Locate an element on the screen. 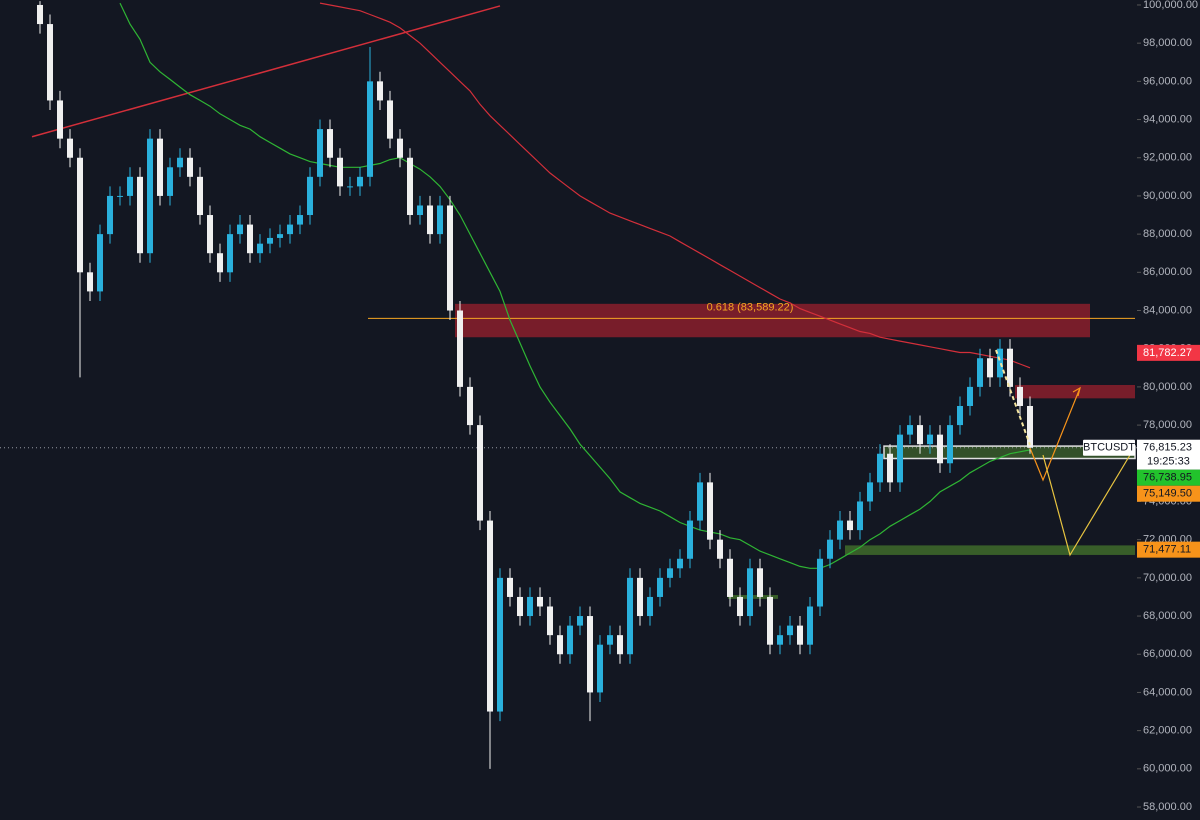 Image resolution: width=1200 pixels, height=820 pixels. price-axis is located at coordinates (1168, 410).